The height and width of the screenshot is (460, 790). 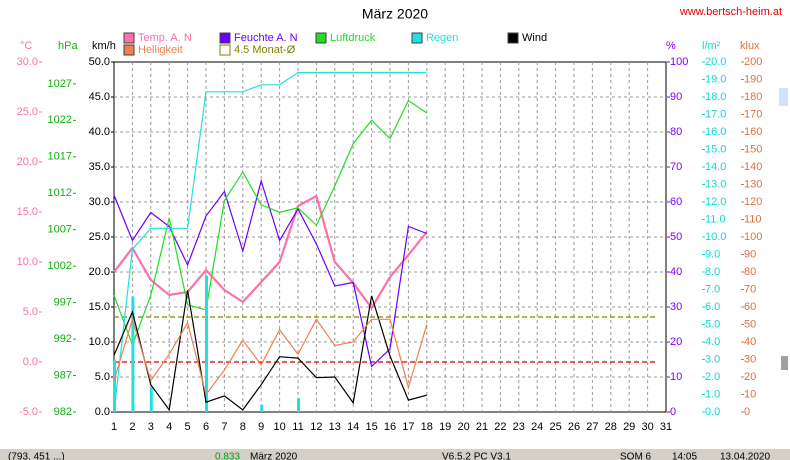 I want to click on x-tick-label: 30, so click(x=647, y=427).